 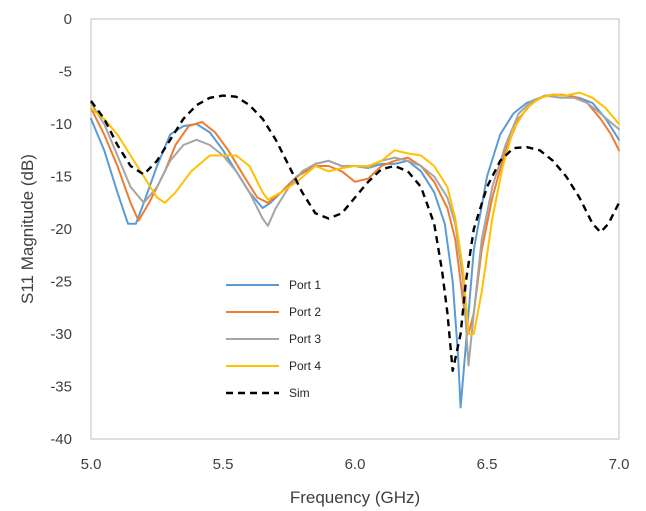 I want to click on y-tick-label: -10, so click(x=61, y=124).